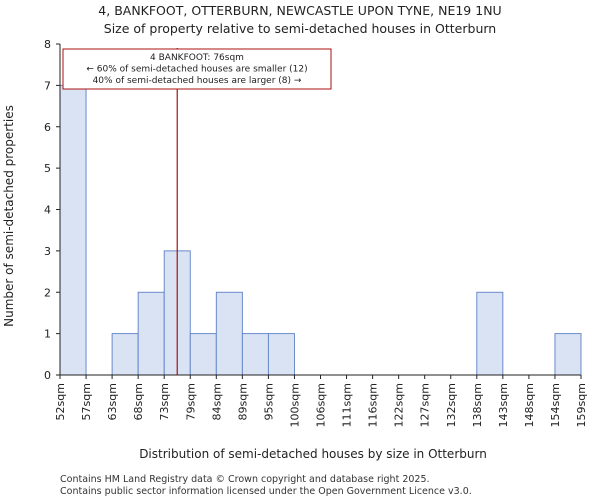 Image resolution: width=600 pixels, height=500 pixels. What do you see at coordinates (125, 354) in the screenshot?
I see `bar-63sqm` at bounding box center [125, 354].